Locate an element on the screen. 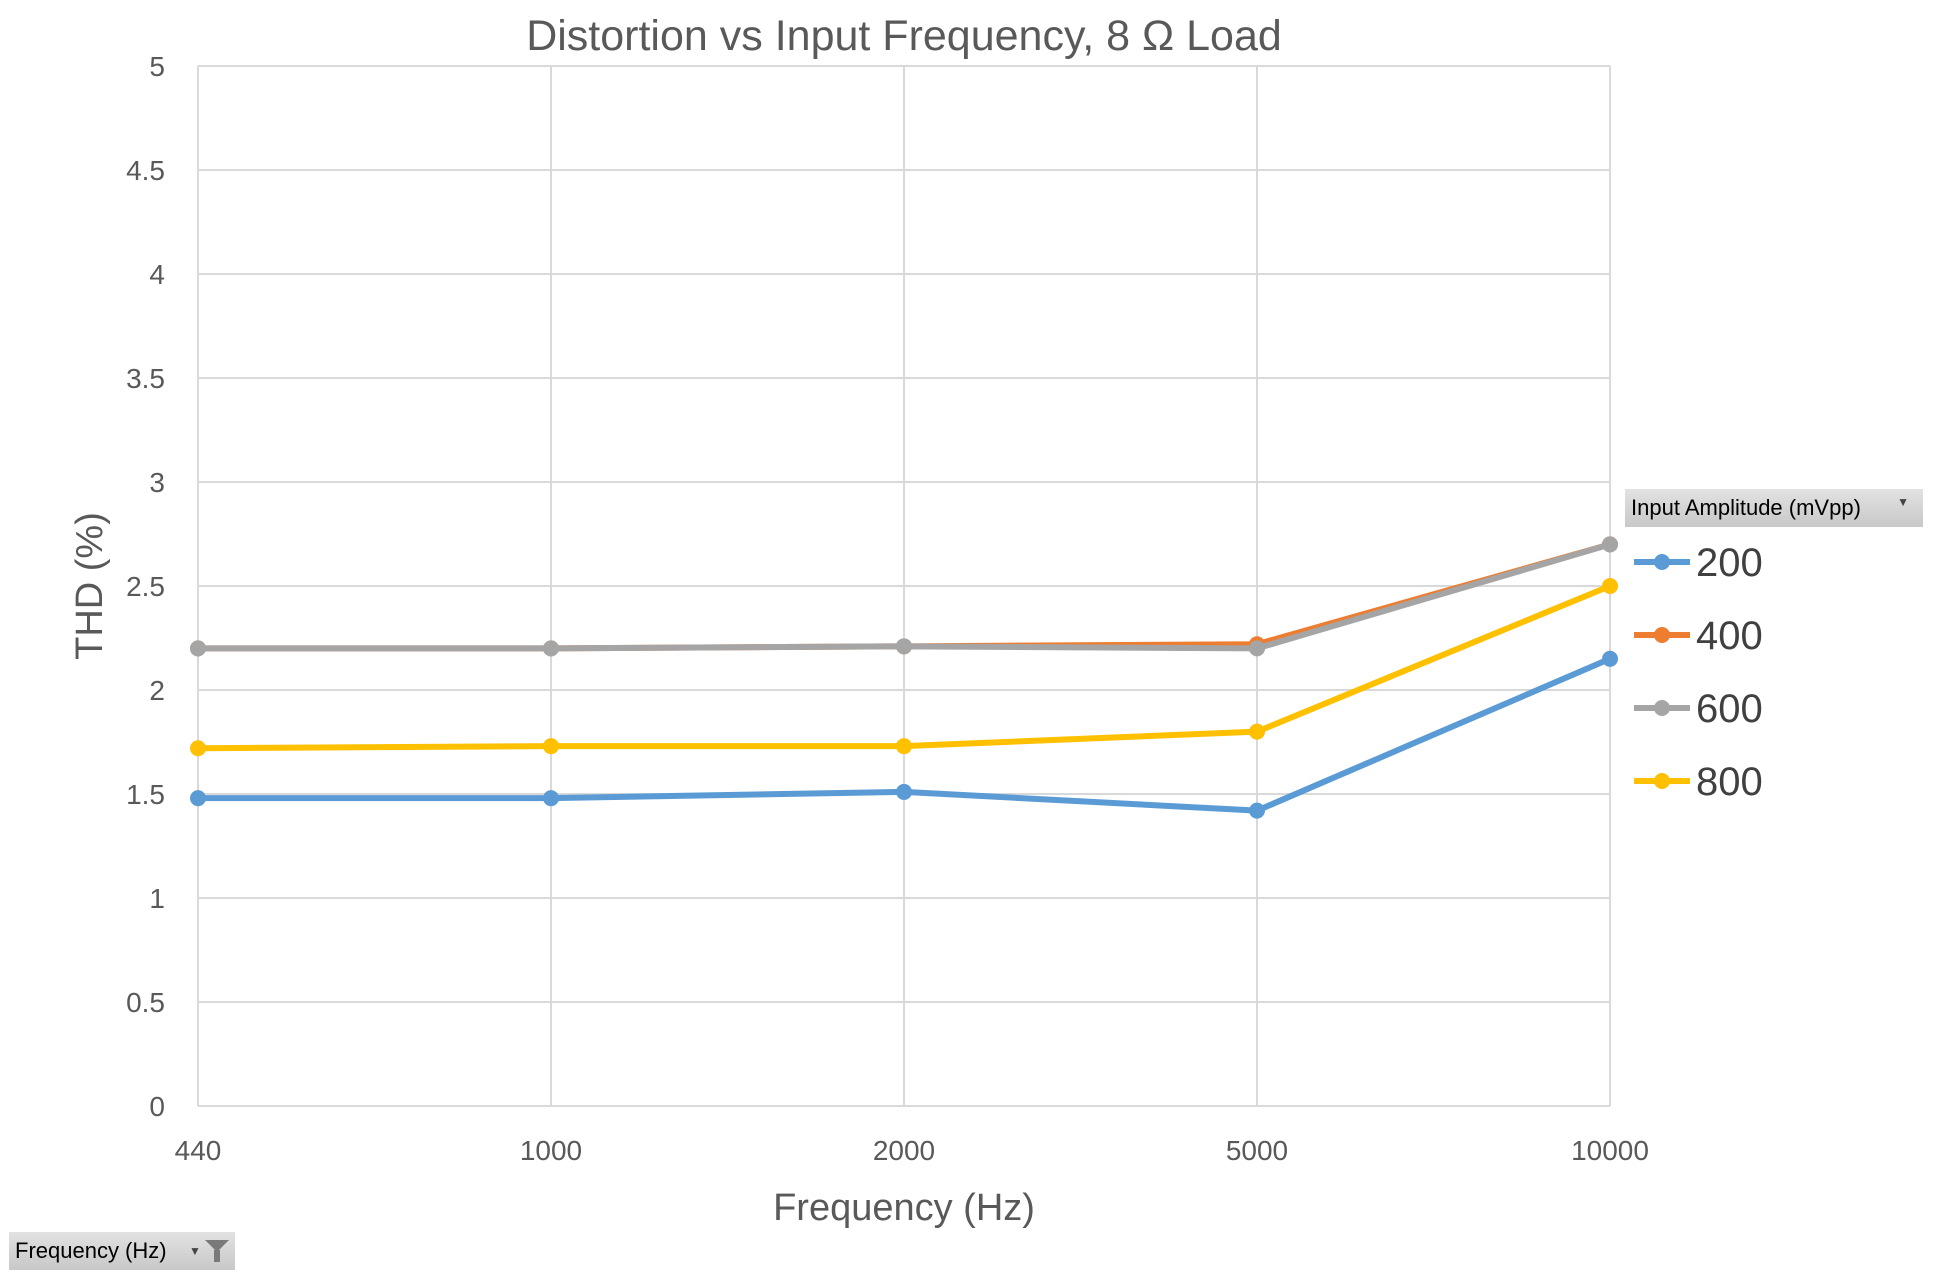  legend-label: 400 is located at coordinates (1729, 636).